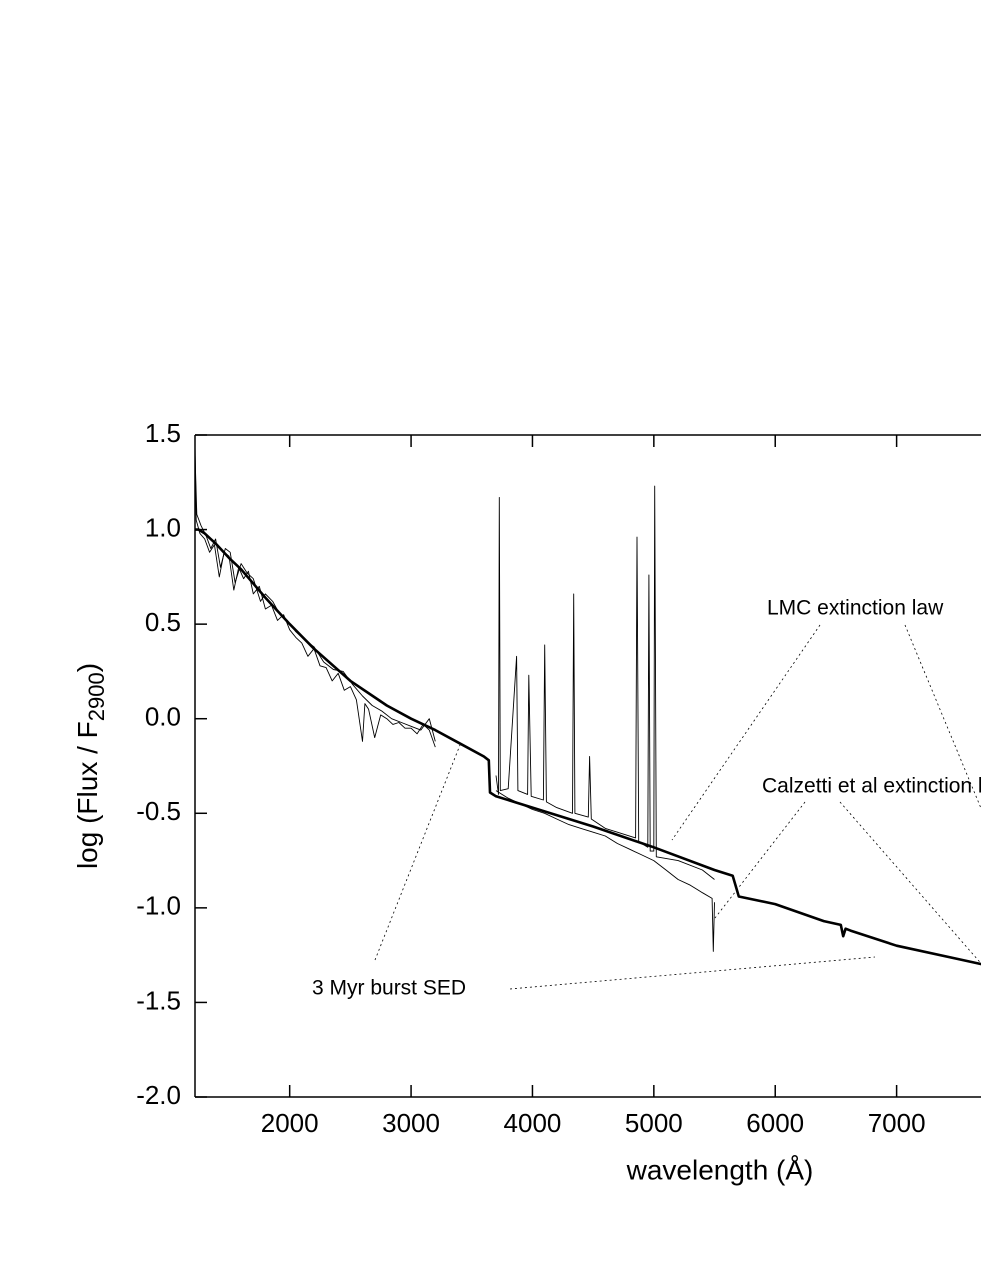  I want to click on x-tick-label: 7000, so click(897, 1123).